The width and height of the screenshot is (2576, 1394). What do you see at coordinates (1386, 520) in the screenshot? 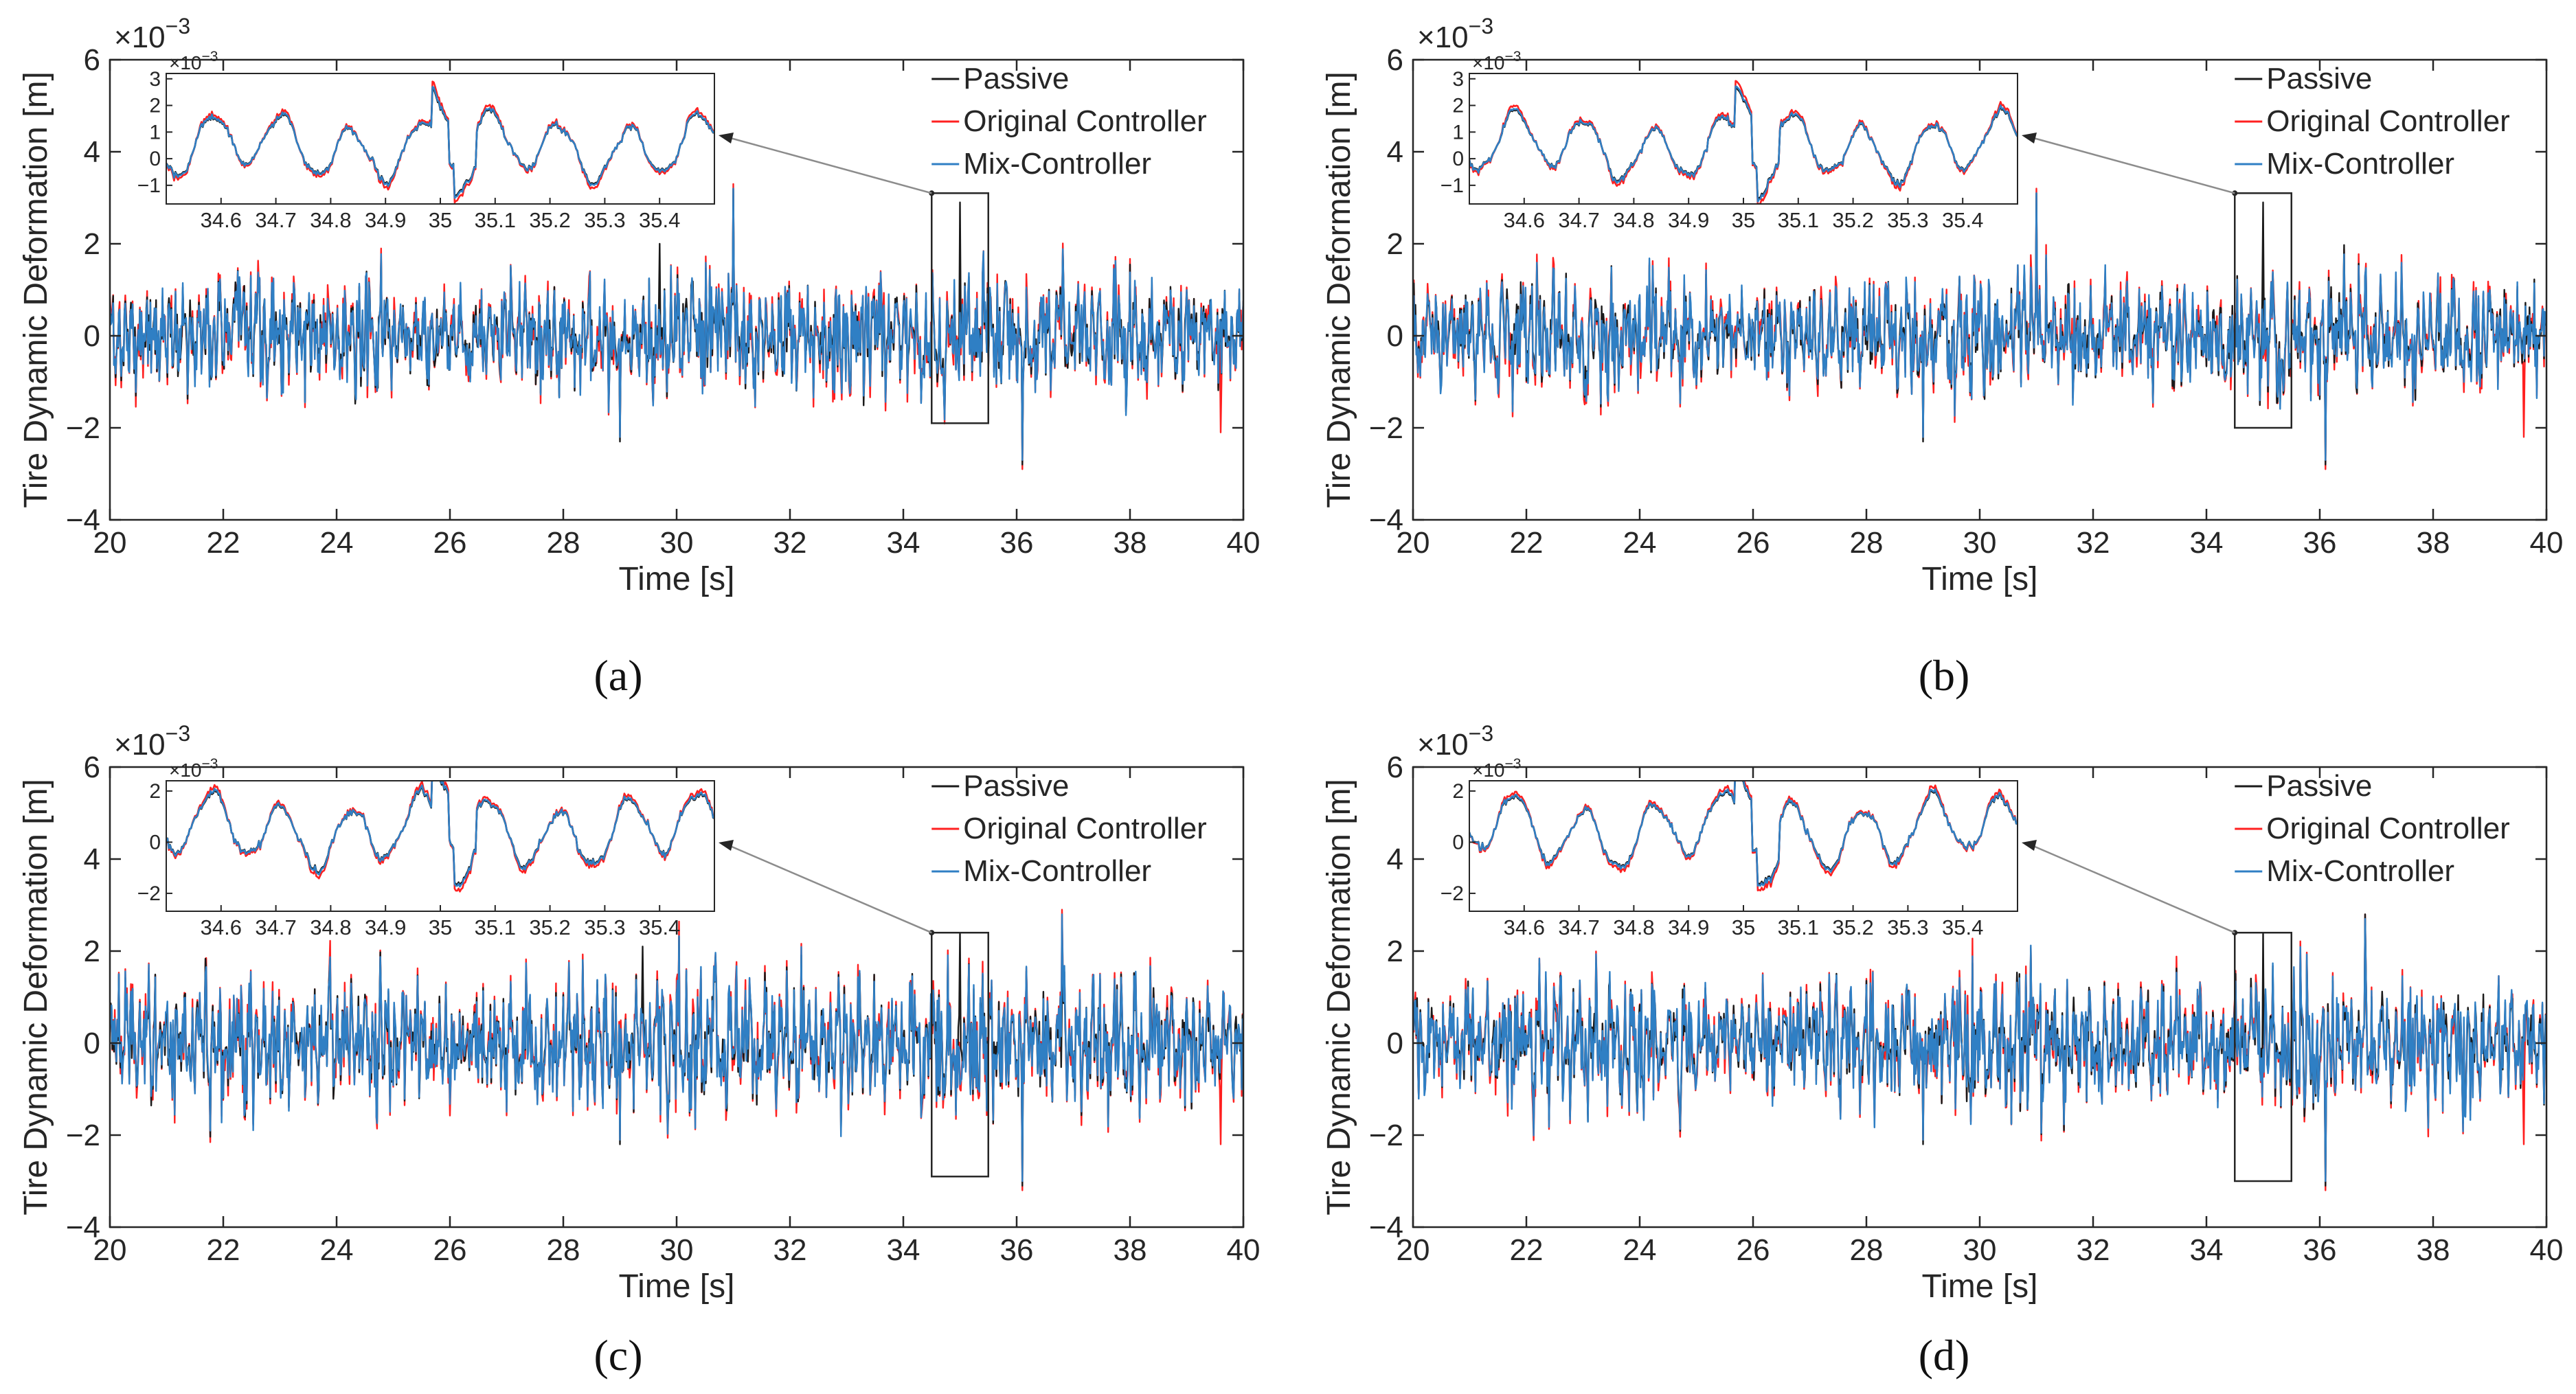
I see `y-tick-label: −4` at bounding box center [1386, 520].